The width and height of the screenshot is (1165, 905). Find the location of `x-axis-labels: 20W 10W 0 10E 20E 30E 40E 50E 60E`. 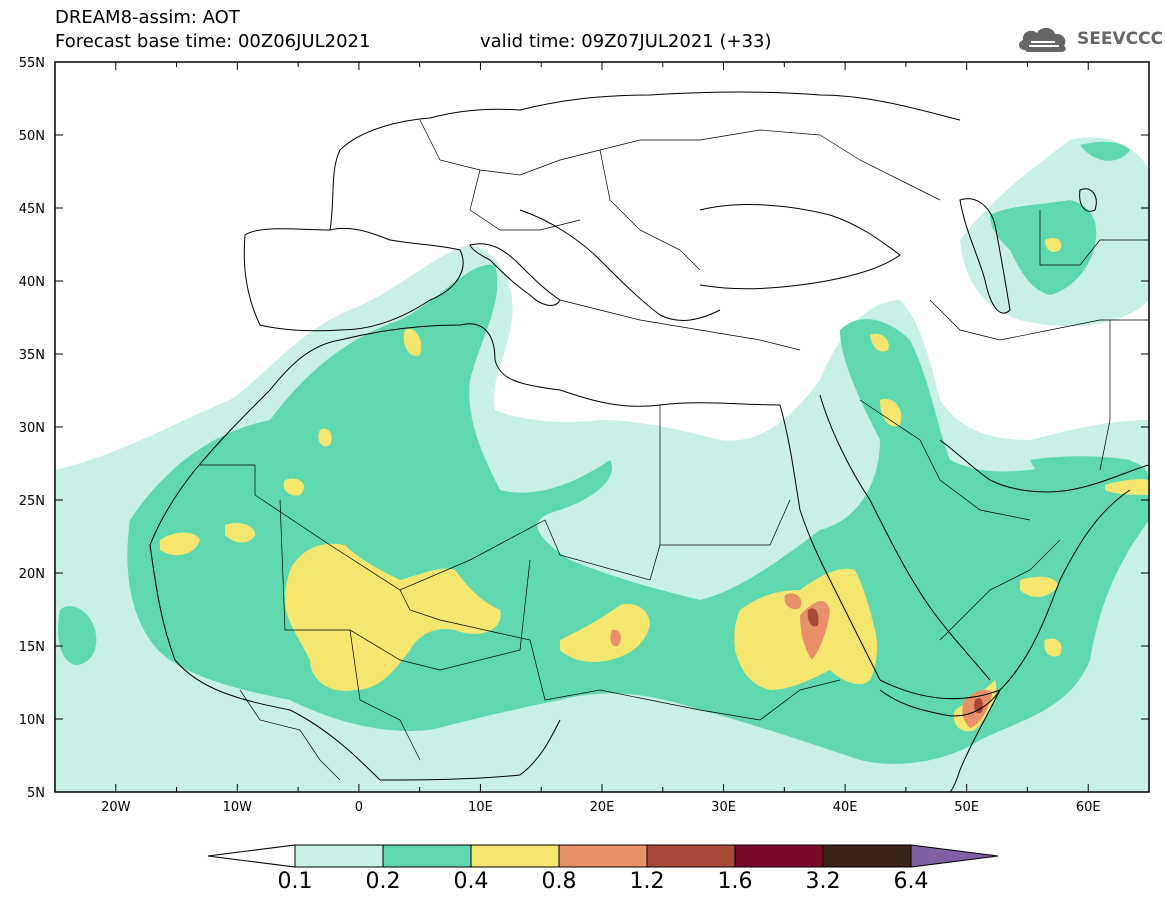

x-axis-labels: 20W 10W 0 10E 20E 30E 40E 50E 60E is located at coordinates (601, 807).